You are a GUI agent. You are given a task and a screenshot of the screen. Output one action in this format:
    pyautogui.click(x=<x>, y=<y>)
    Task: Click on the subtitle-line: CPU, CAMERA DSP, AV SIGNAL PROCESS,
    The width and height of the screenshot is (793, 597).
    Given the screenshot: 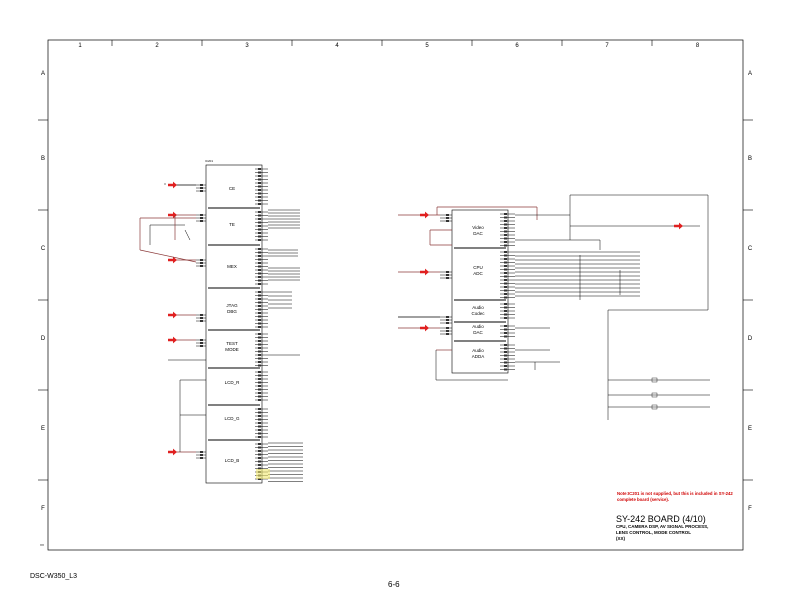 What is the action you would take?
    pyautogui.click(x=662, y=526)
    